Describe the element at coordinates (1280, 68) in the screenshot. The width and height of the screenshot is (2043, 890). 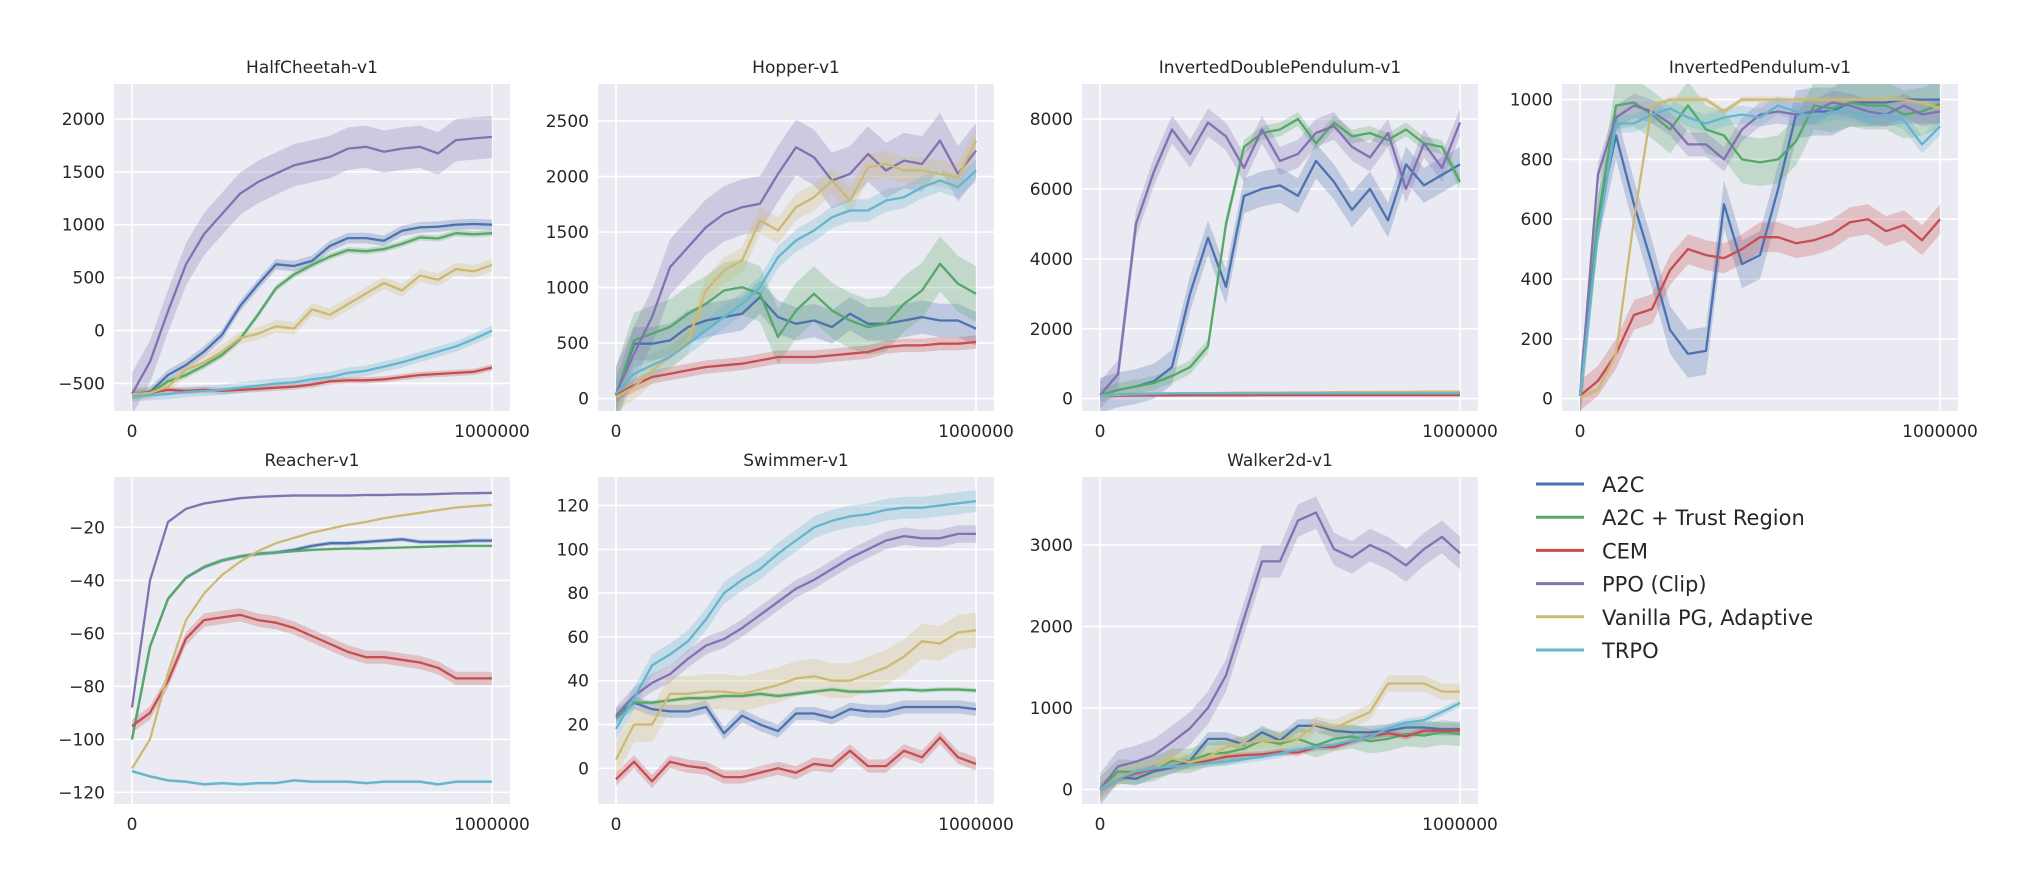
I see `subplot-title: InvertedDoublePendulum-v1` at that location.